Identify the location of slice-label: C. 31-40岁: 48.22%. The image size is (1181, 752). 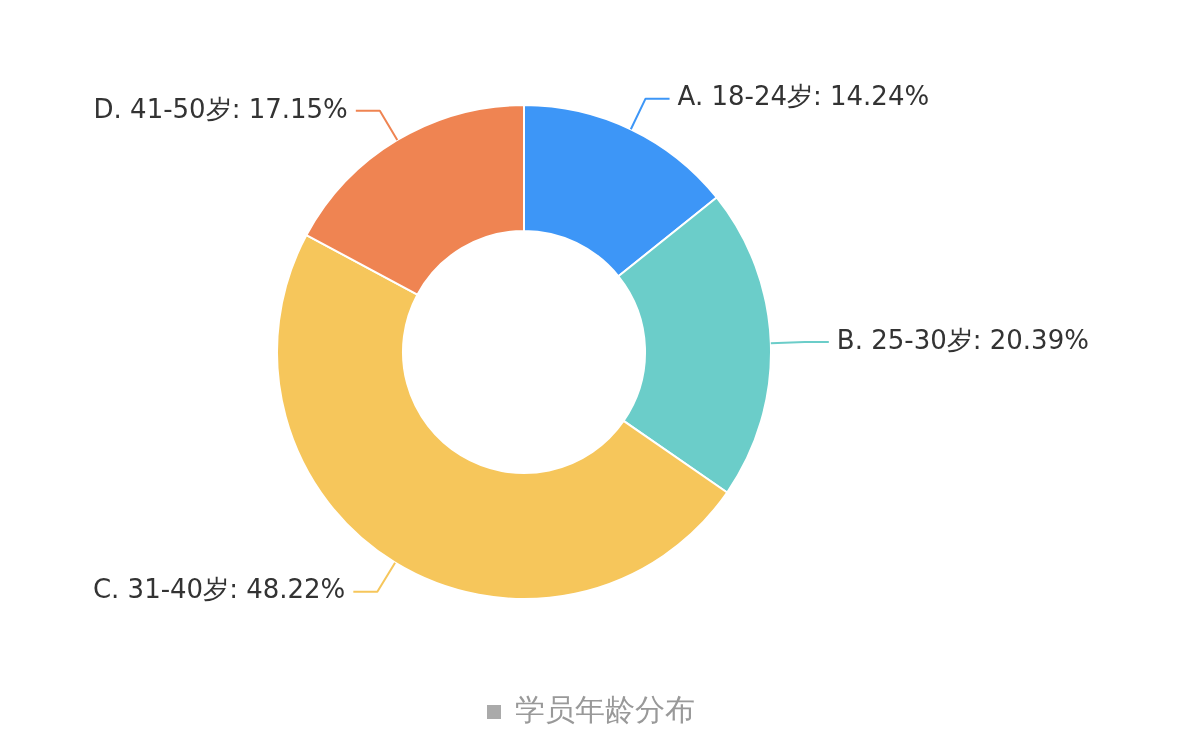
(219, 589).